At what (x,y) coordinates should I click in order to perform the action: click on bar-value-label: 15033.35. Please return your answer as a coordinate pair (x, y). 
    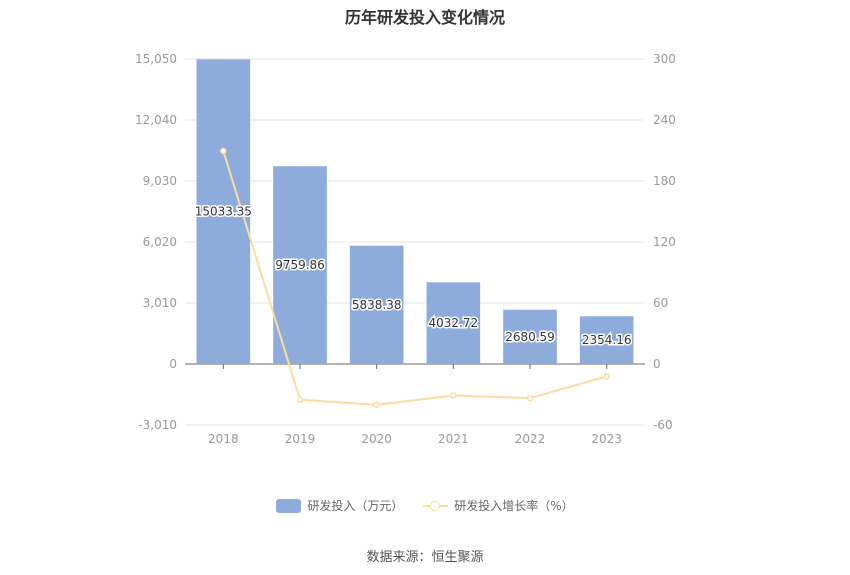
    Looking at the image, I should click on (223, 212).